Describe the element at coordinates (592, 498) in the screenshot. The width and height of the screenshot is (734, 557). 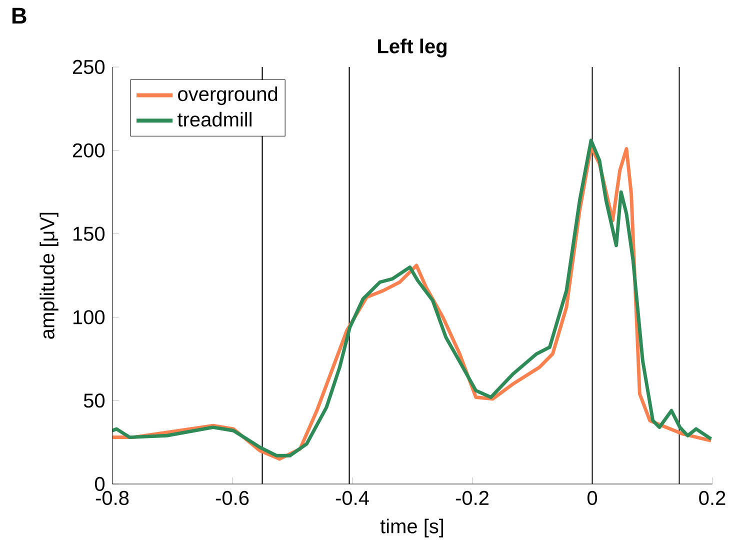
I see `x-tick-label: 0` at that location.